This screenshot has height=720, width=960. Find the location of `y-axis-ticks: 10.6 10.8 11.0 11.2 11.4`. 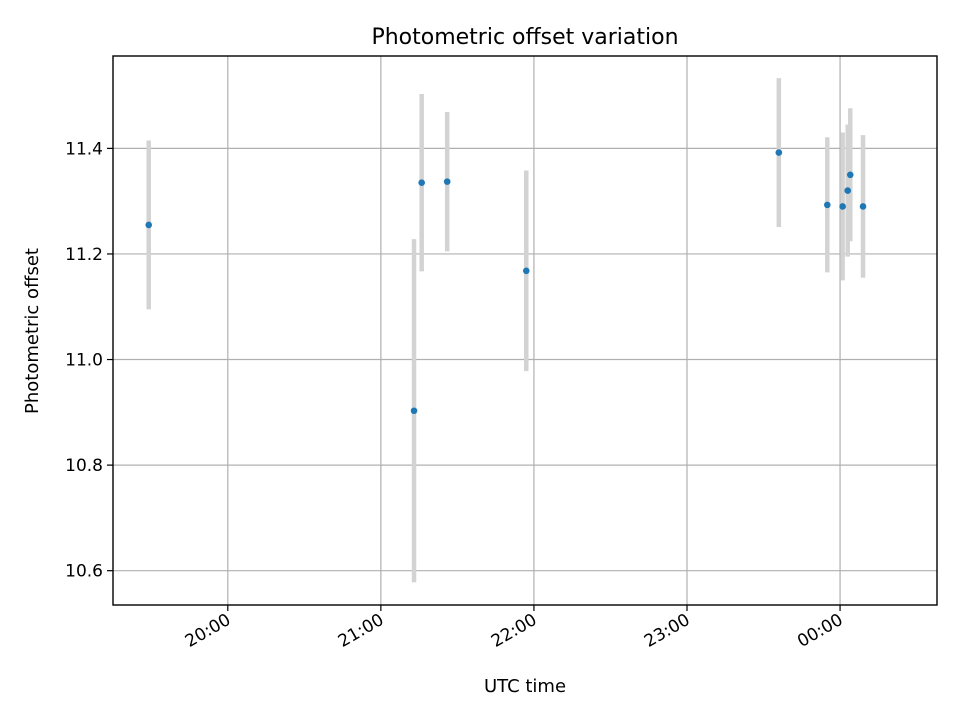

y-axis-ticks: 10.6 10.8 11.0 11.2 11.4 is located at coordinates (89, 360).